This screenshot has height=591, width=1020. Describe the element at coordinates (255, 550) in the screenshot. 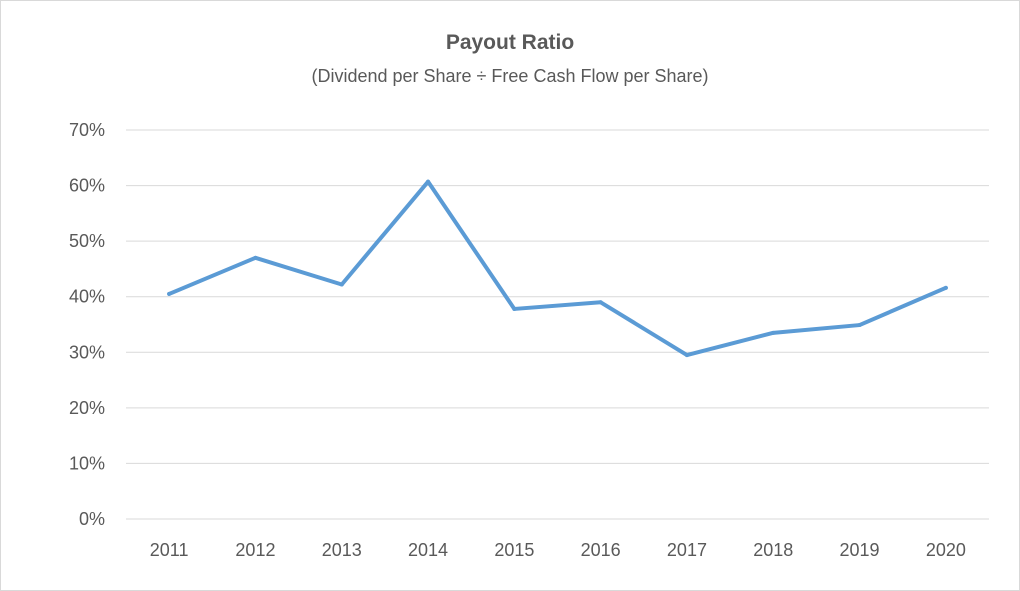

I see `x-tick-label: 2012` at that location.